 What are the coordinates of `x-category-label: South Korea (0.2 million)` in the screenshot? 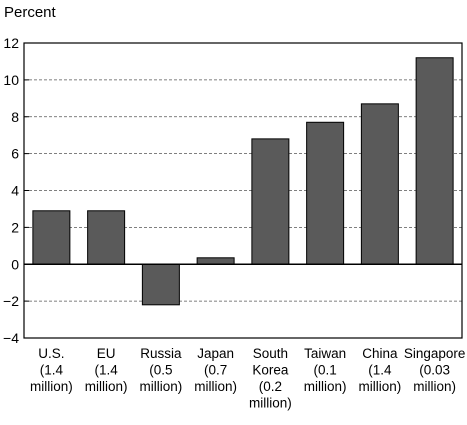 It's located at (270, 378).